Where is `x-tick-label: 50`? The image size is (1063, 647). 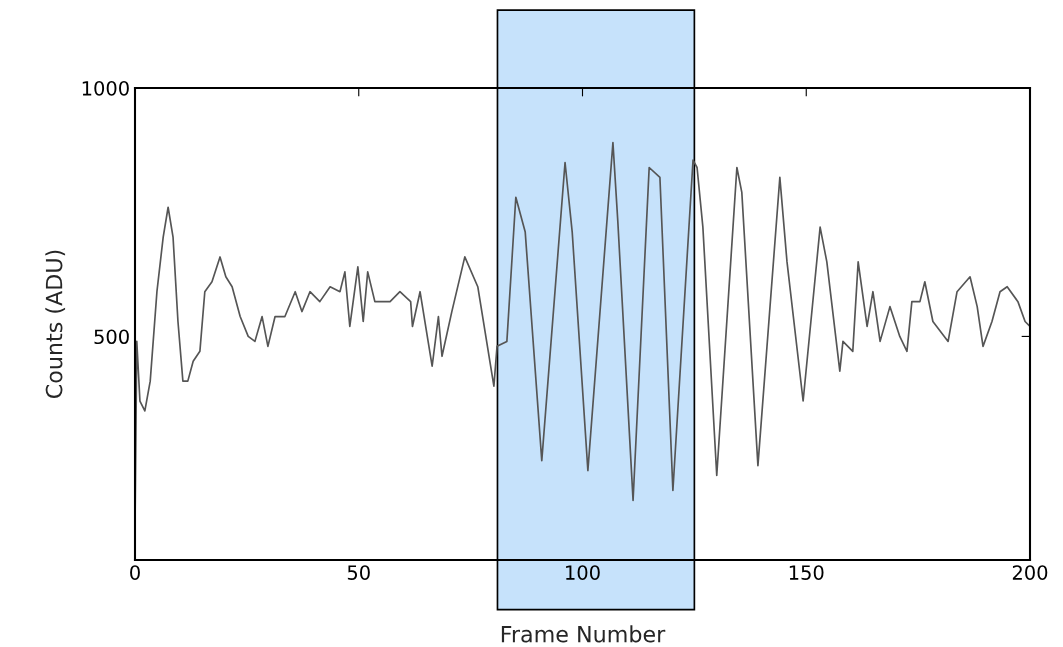
x-tick-label: 50 is located at coordinates (358, 572).